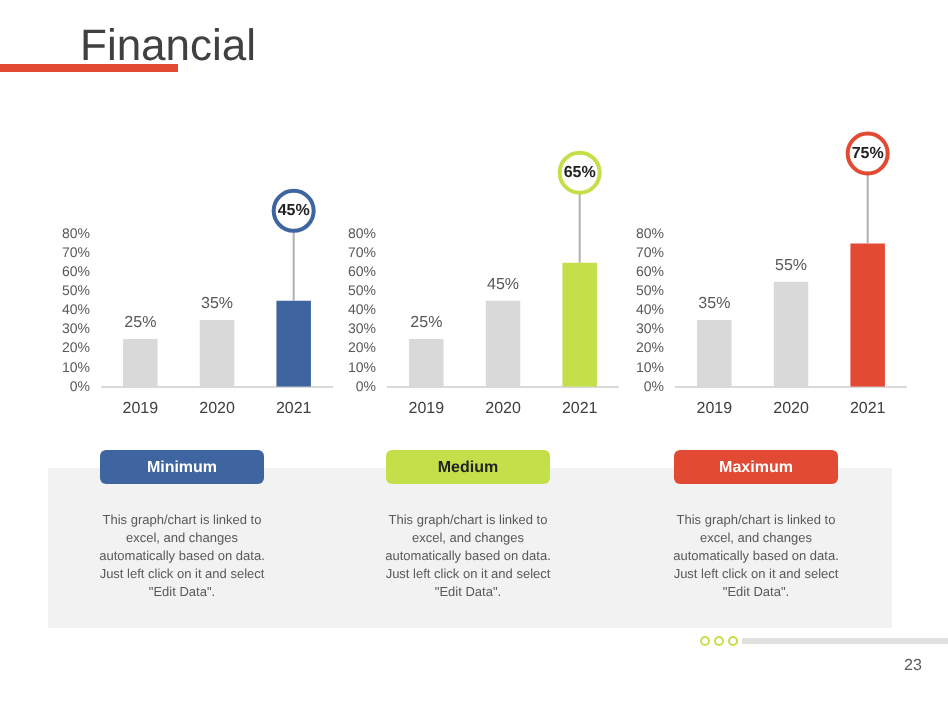 The width and height of the screenshot is (948, 710). Describe the element at coordinates (579, 172) in the screenshot. I see `data-label: 65%` at that location.